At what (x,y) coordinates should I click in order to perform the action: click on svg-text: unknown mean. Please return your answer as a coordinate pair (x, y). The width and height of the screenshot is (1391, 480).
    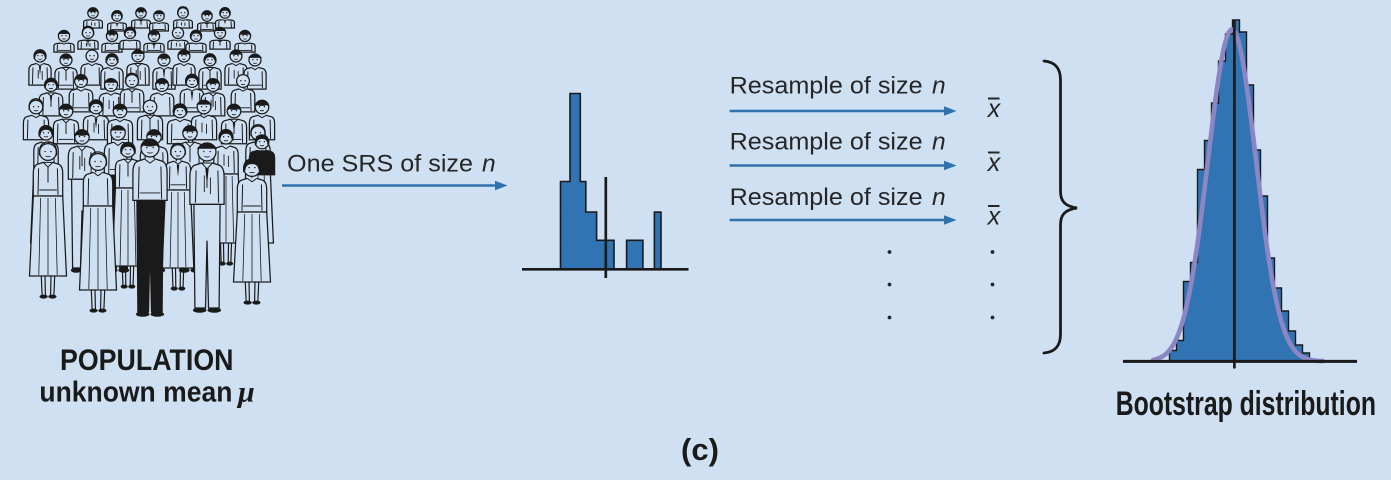
    Looking at the image, I should click on (135, 393).